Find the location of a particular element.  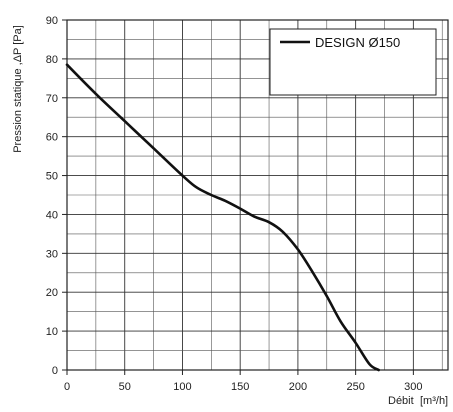

x-tick-labels: 0 50 100 150 200 250 300 is located at coordinates (243, 381).